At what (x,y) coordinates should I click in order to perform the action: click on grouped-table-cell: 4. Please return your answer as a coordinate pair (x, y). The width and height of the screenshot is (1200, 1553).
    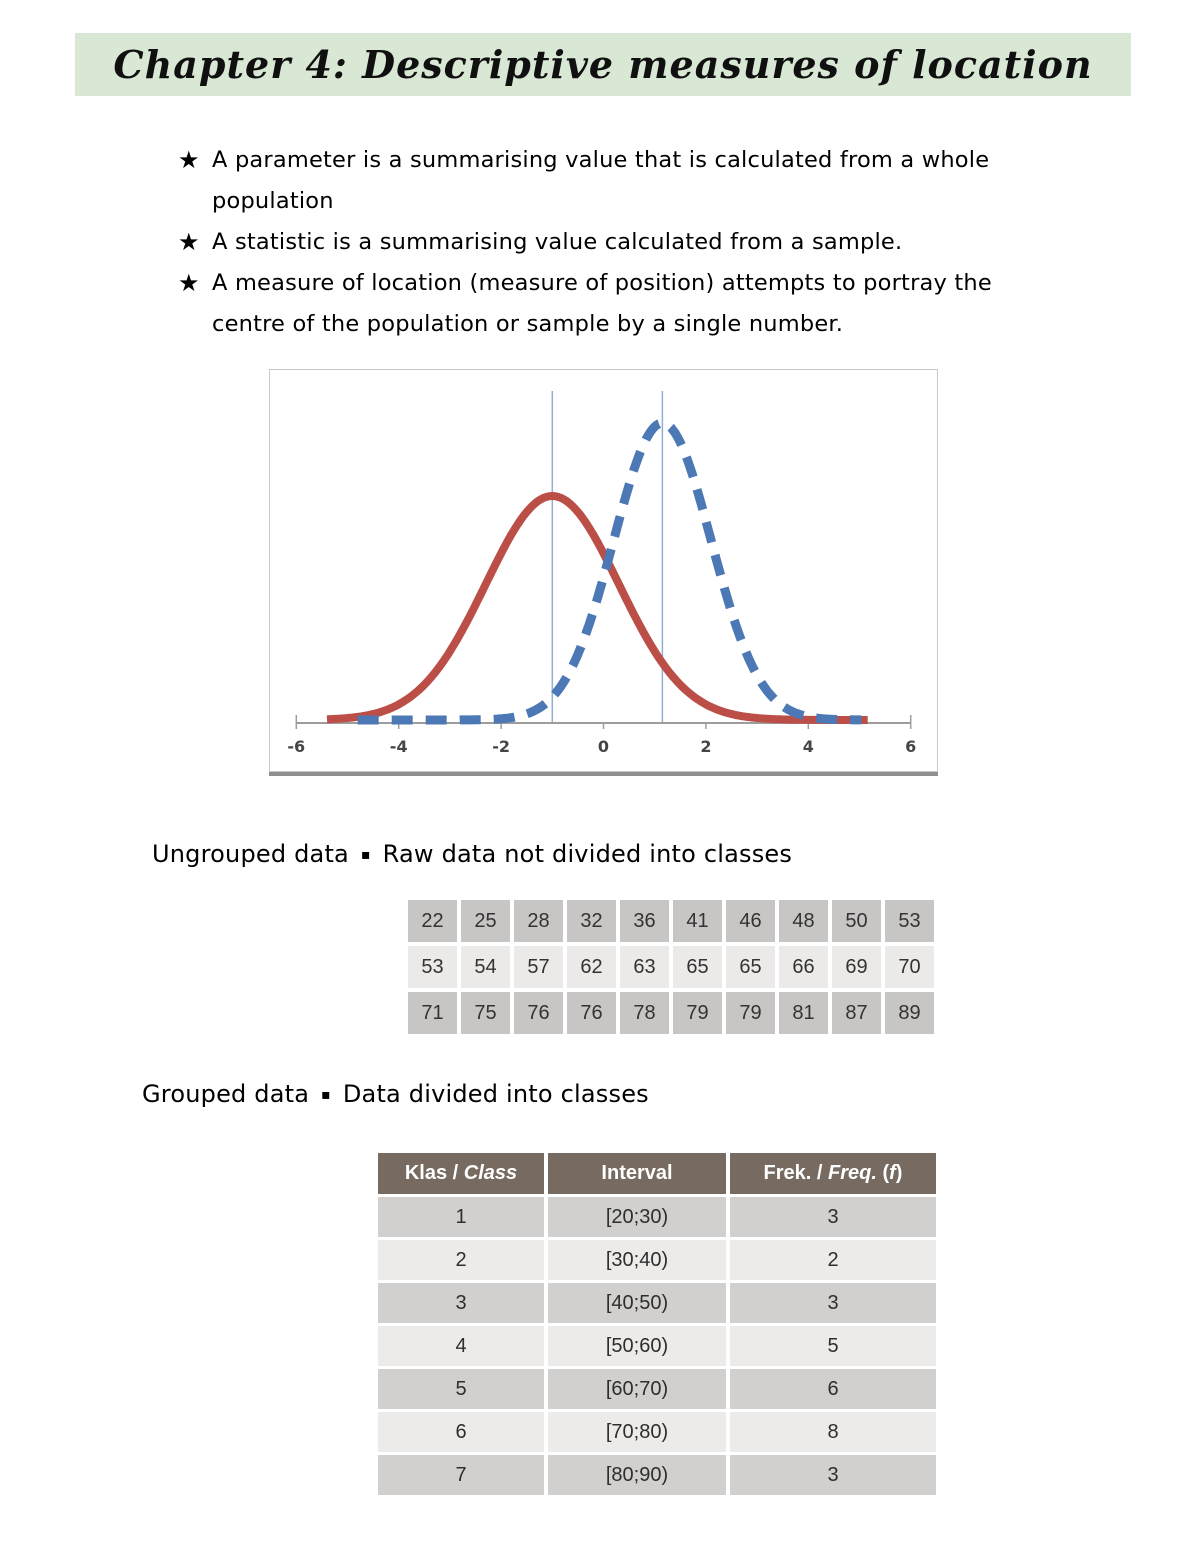
    Looking at the image, I should click on (461, 1346).